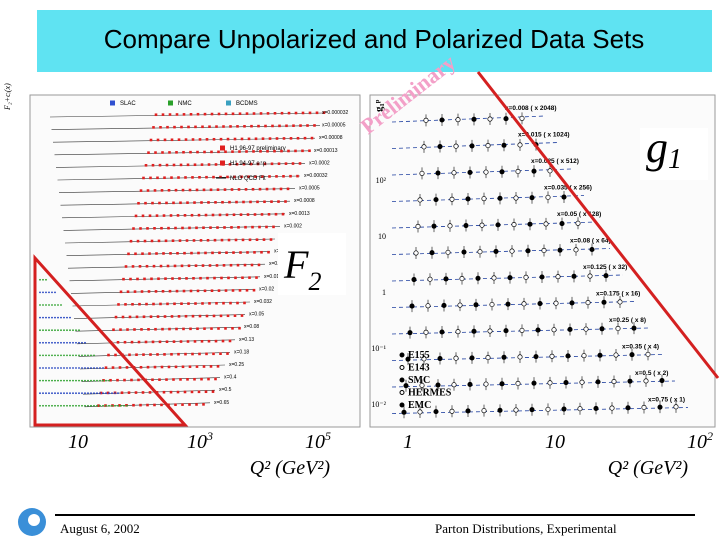 The height and width of the screenshot is (540, 720). I want to click on bin-label: x=0.35 ( x 4), so click(640, 347).